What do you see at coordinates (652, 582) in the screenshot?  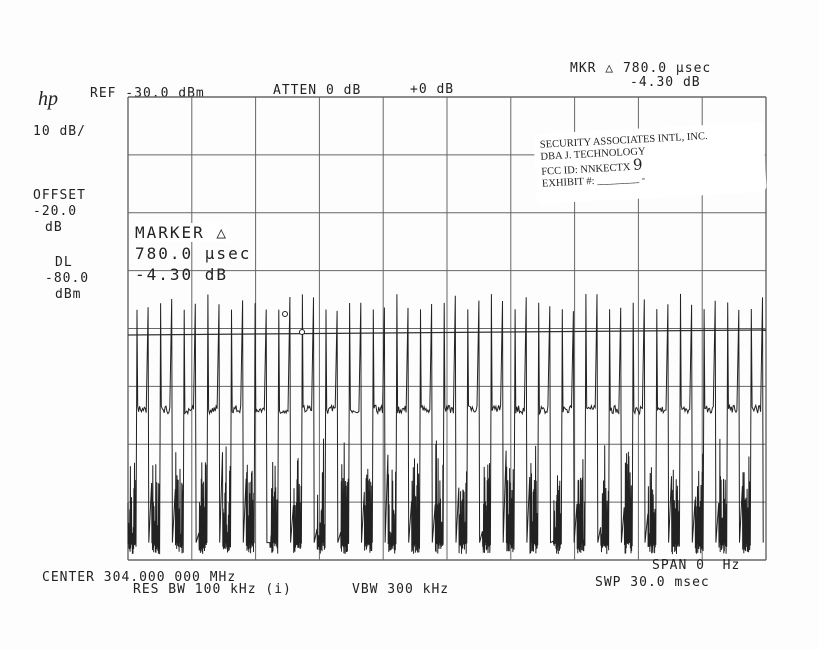 I see `sweep-time: SWP 30.0 msec` at bounding box center [652, 582].